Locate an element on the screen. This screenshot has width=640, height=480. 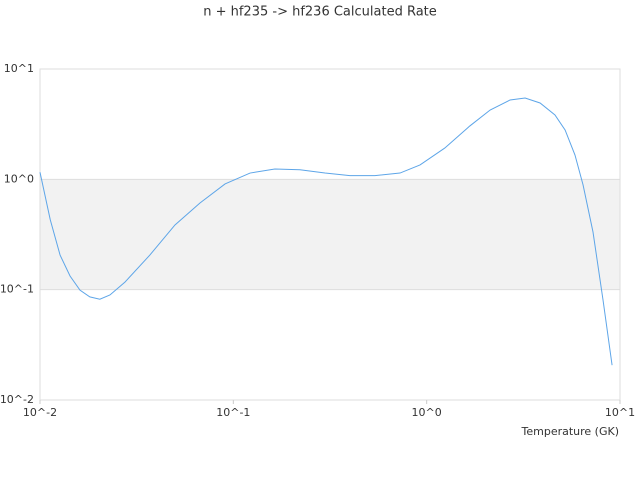
x-tick-label: 10^1 is located at coordinates (620, 412).